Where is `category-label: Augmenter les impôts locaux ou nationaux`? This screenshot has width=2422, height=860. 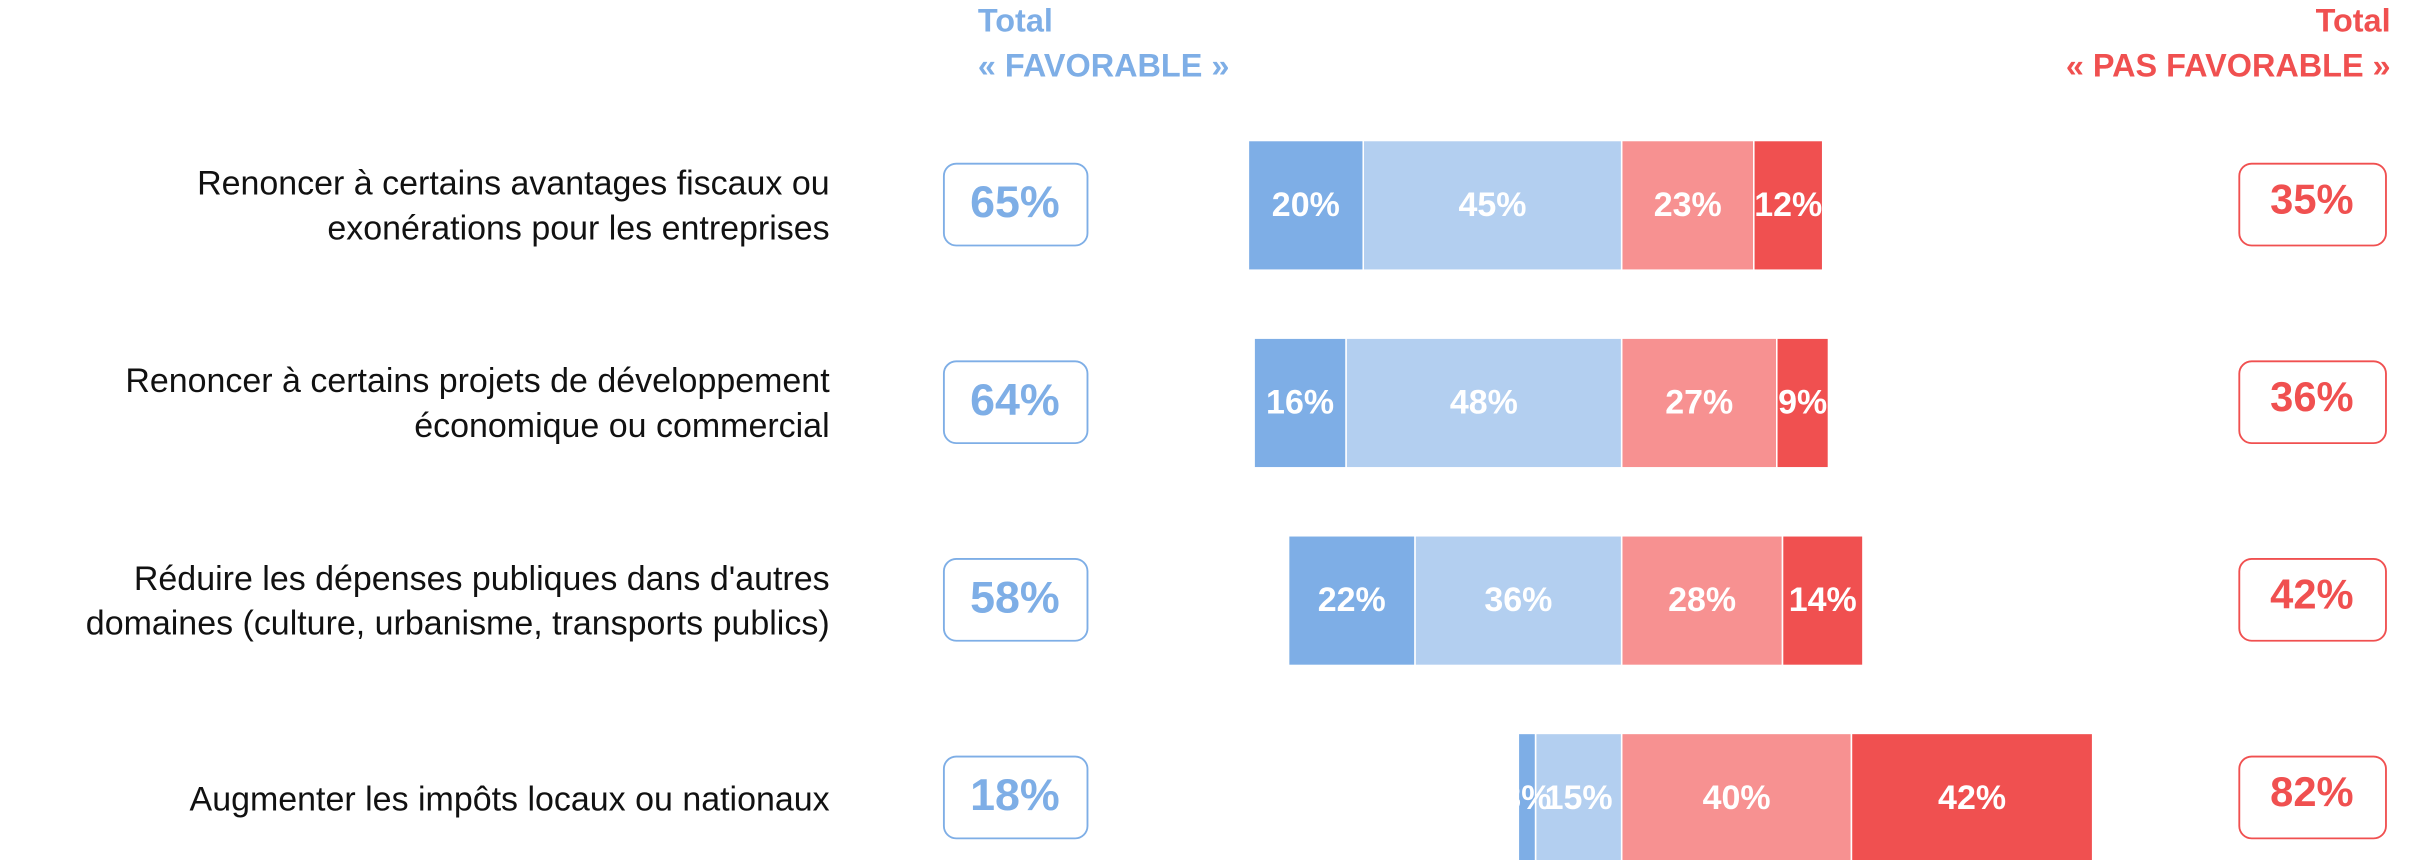
category-label: Augmenter les impôts locaux ou nationaux is located at coordinates (509, 798).